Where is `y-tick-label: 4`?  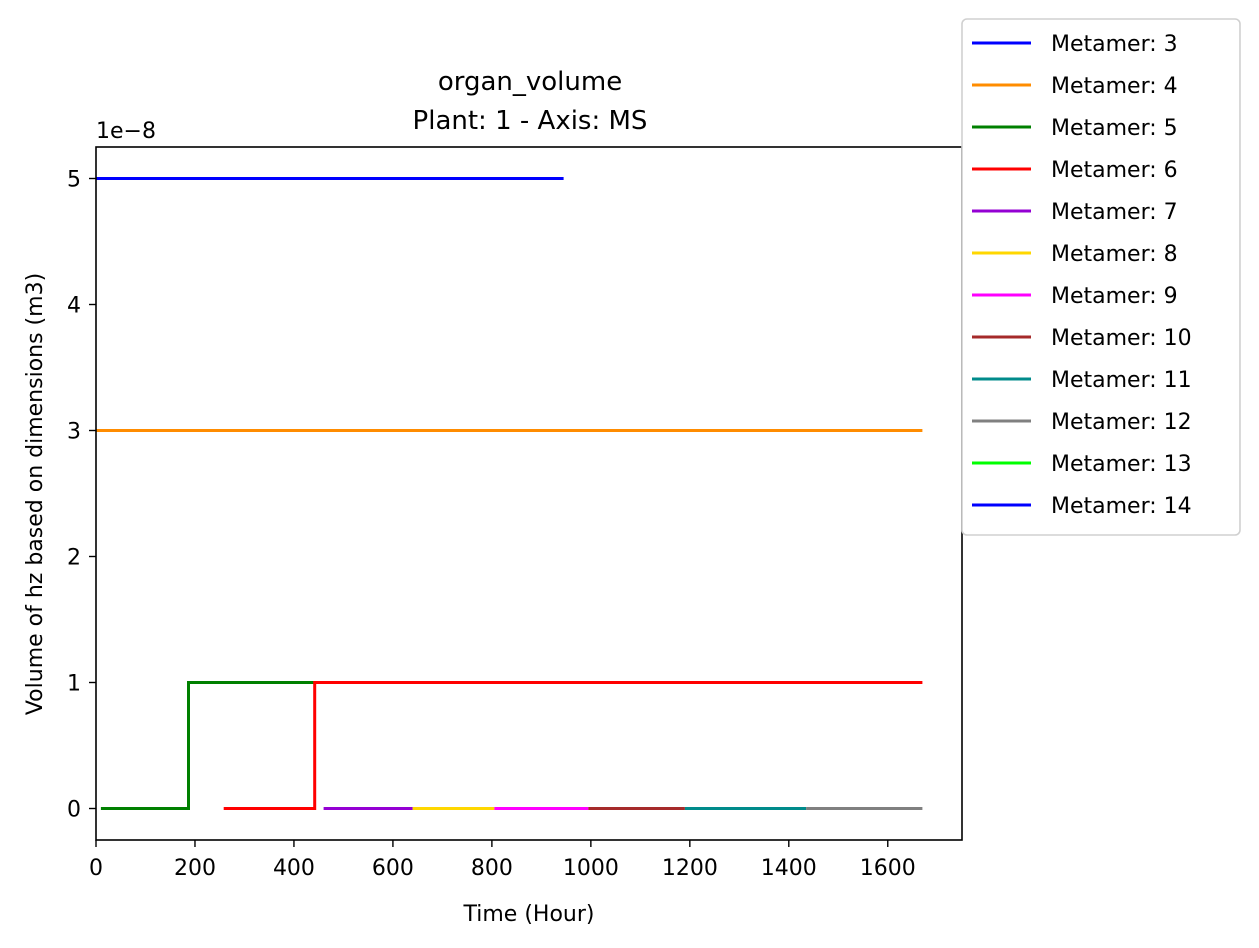 y-tick-label: 4 is located at coordinates (74, 306).